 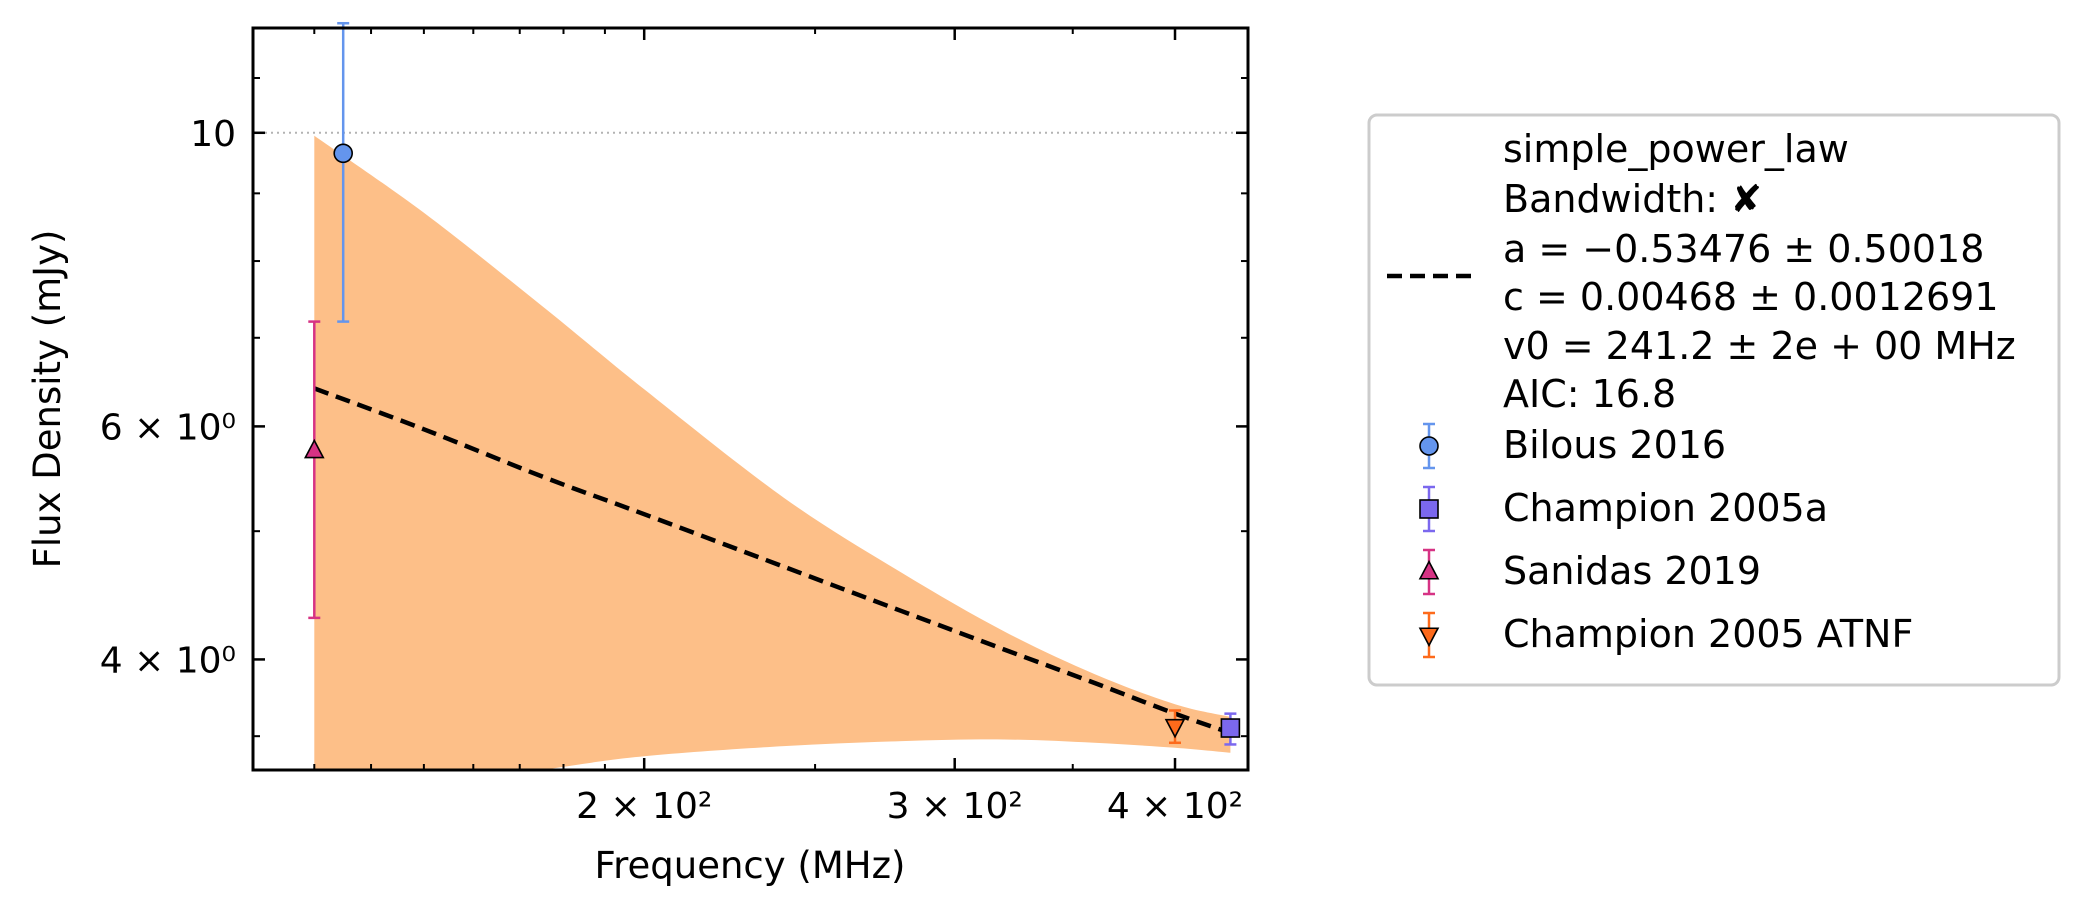 I want to click on legend-fit-bandwidth: Bandwidth: ✘, so click(x=1632, y=199).